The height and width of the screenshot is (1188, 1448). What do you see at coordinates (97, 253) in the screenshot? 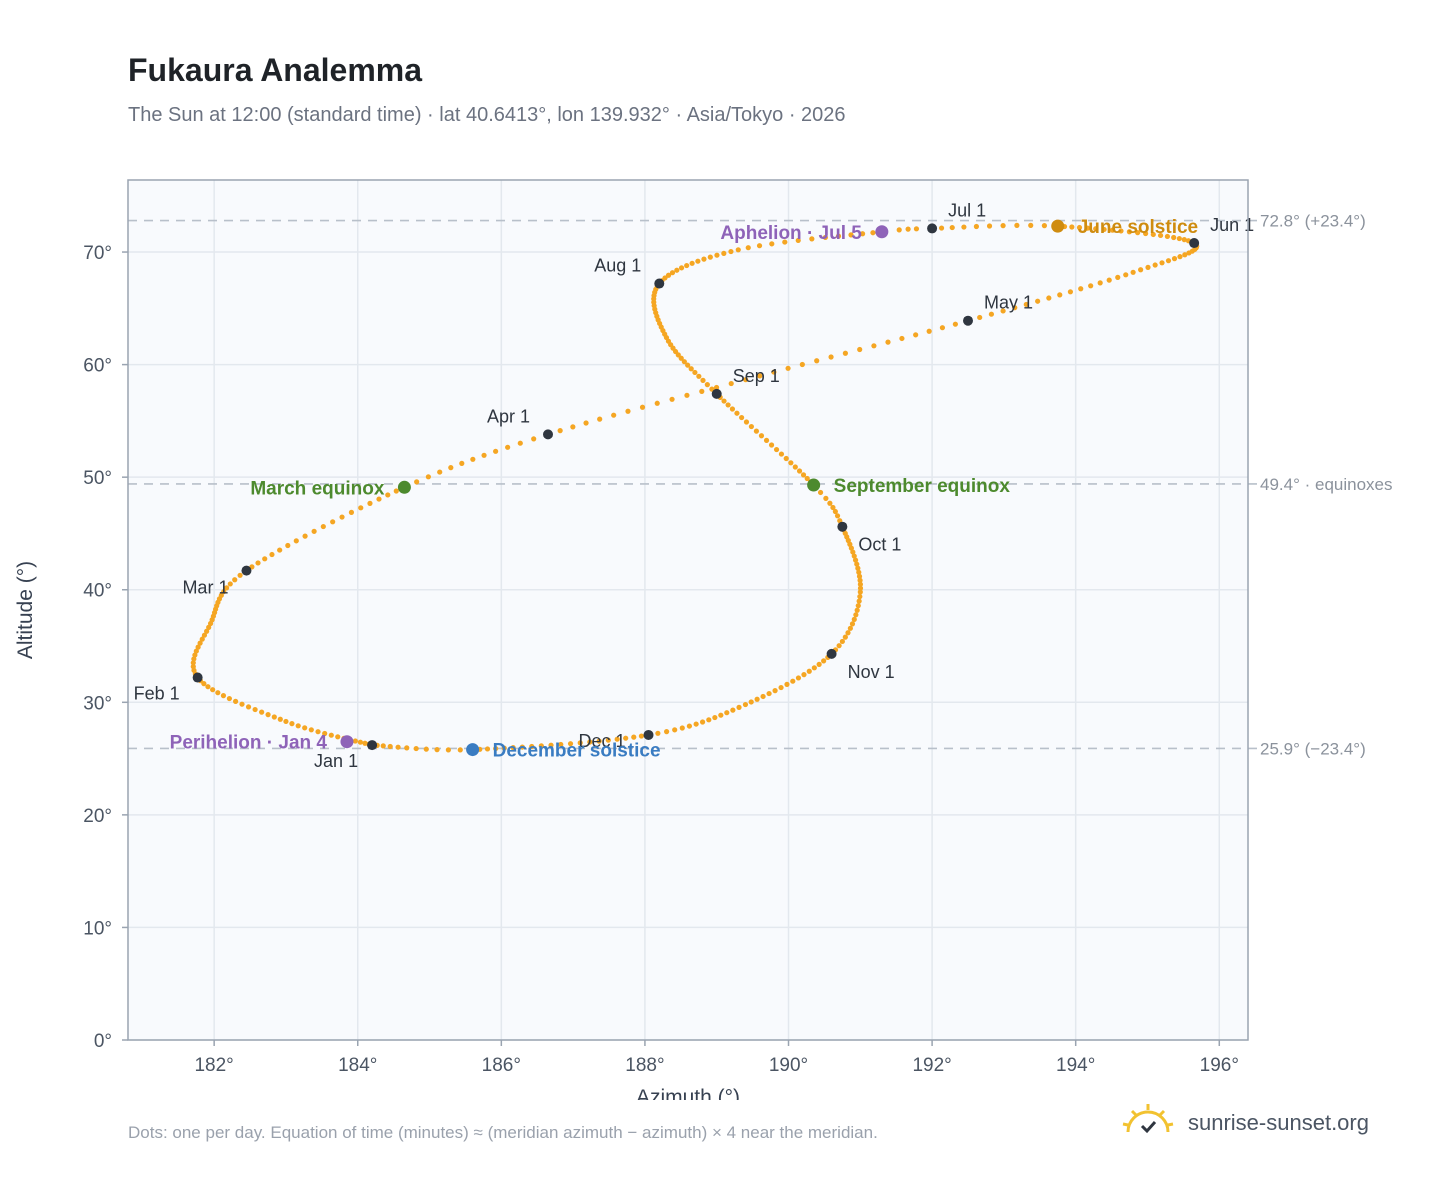
I see `y-tick-label: 70°` at bounding box center [97, 253].